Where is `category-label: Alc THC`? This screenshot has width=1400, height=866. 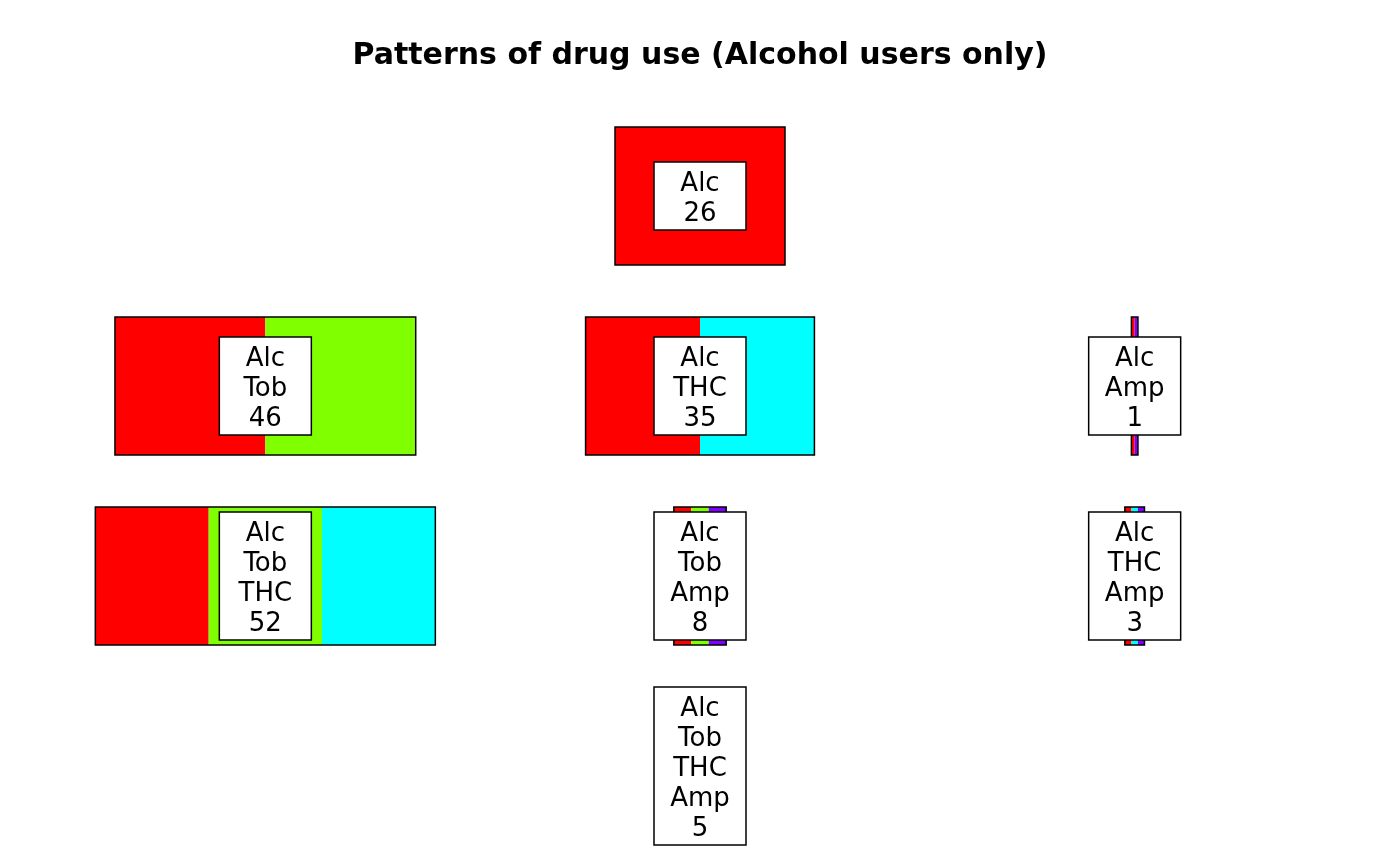 category-label: Alc THC is located at coordinates (699, 372).